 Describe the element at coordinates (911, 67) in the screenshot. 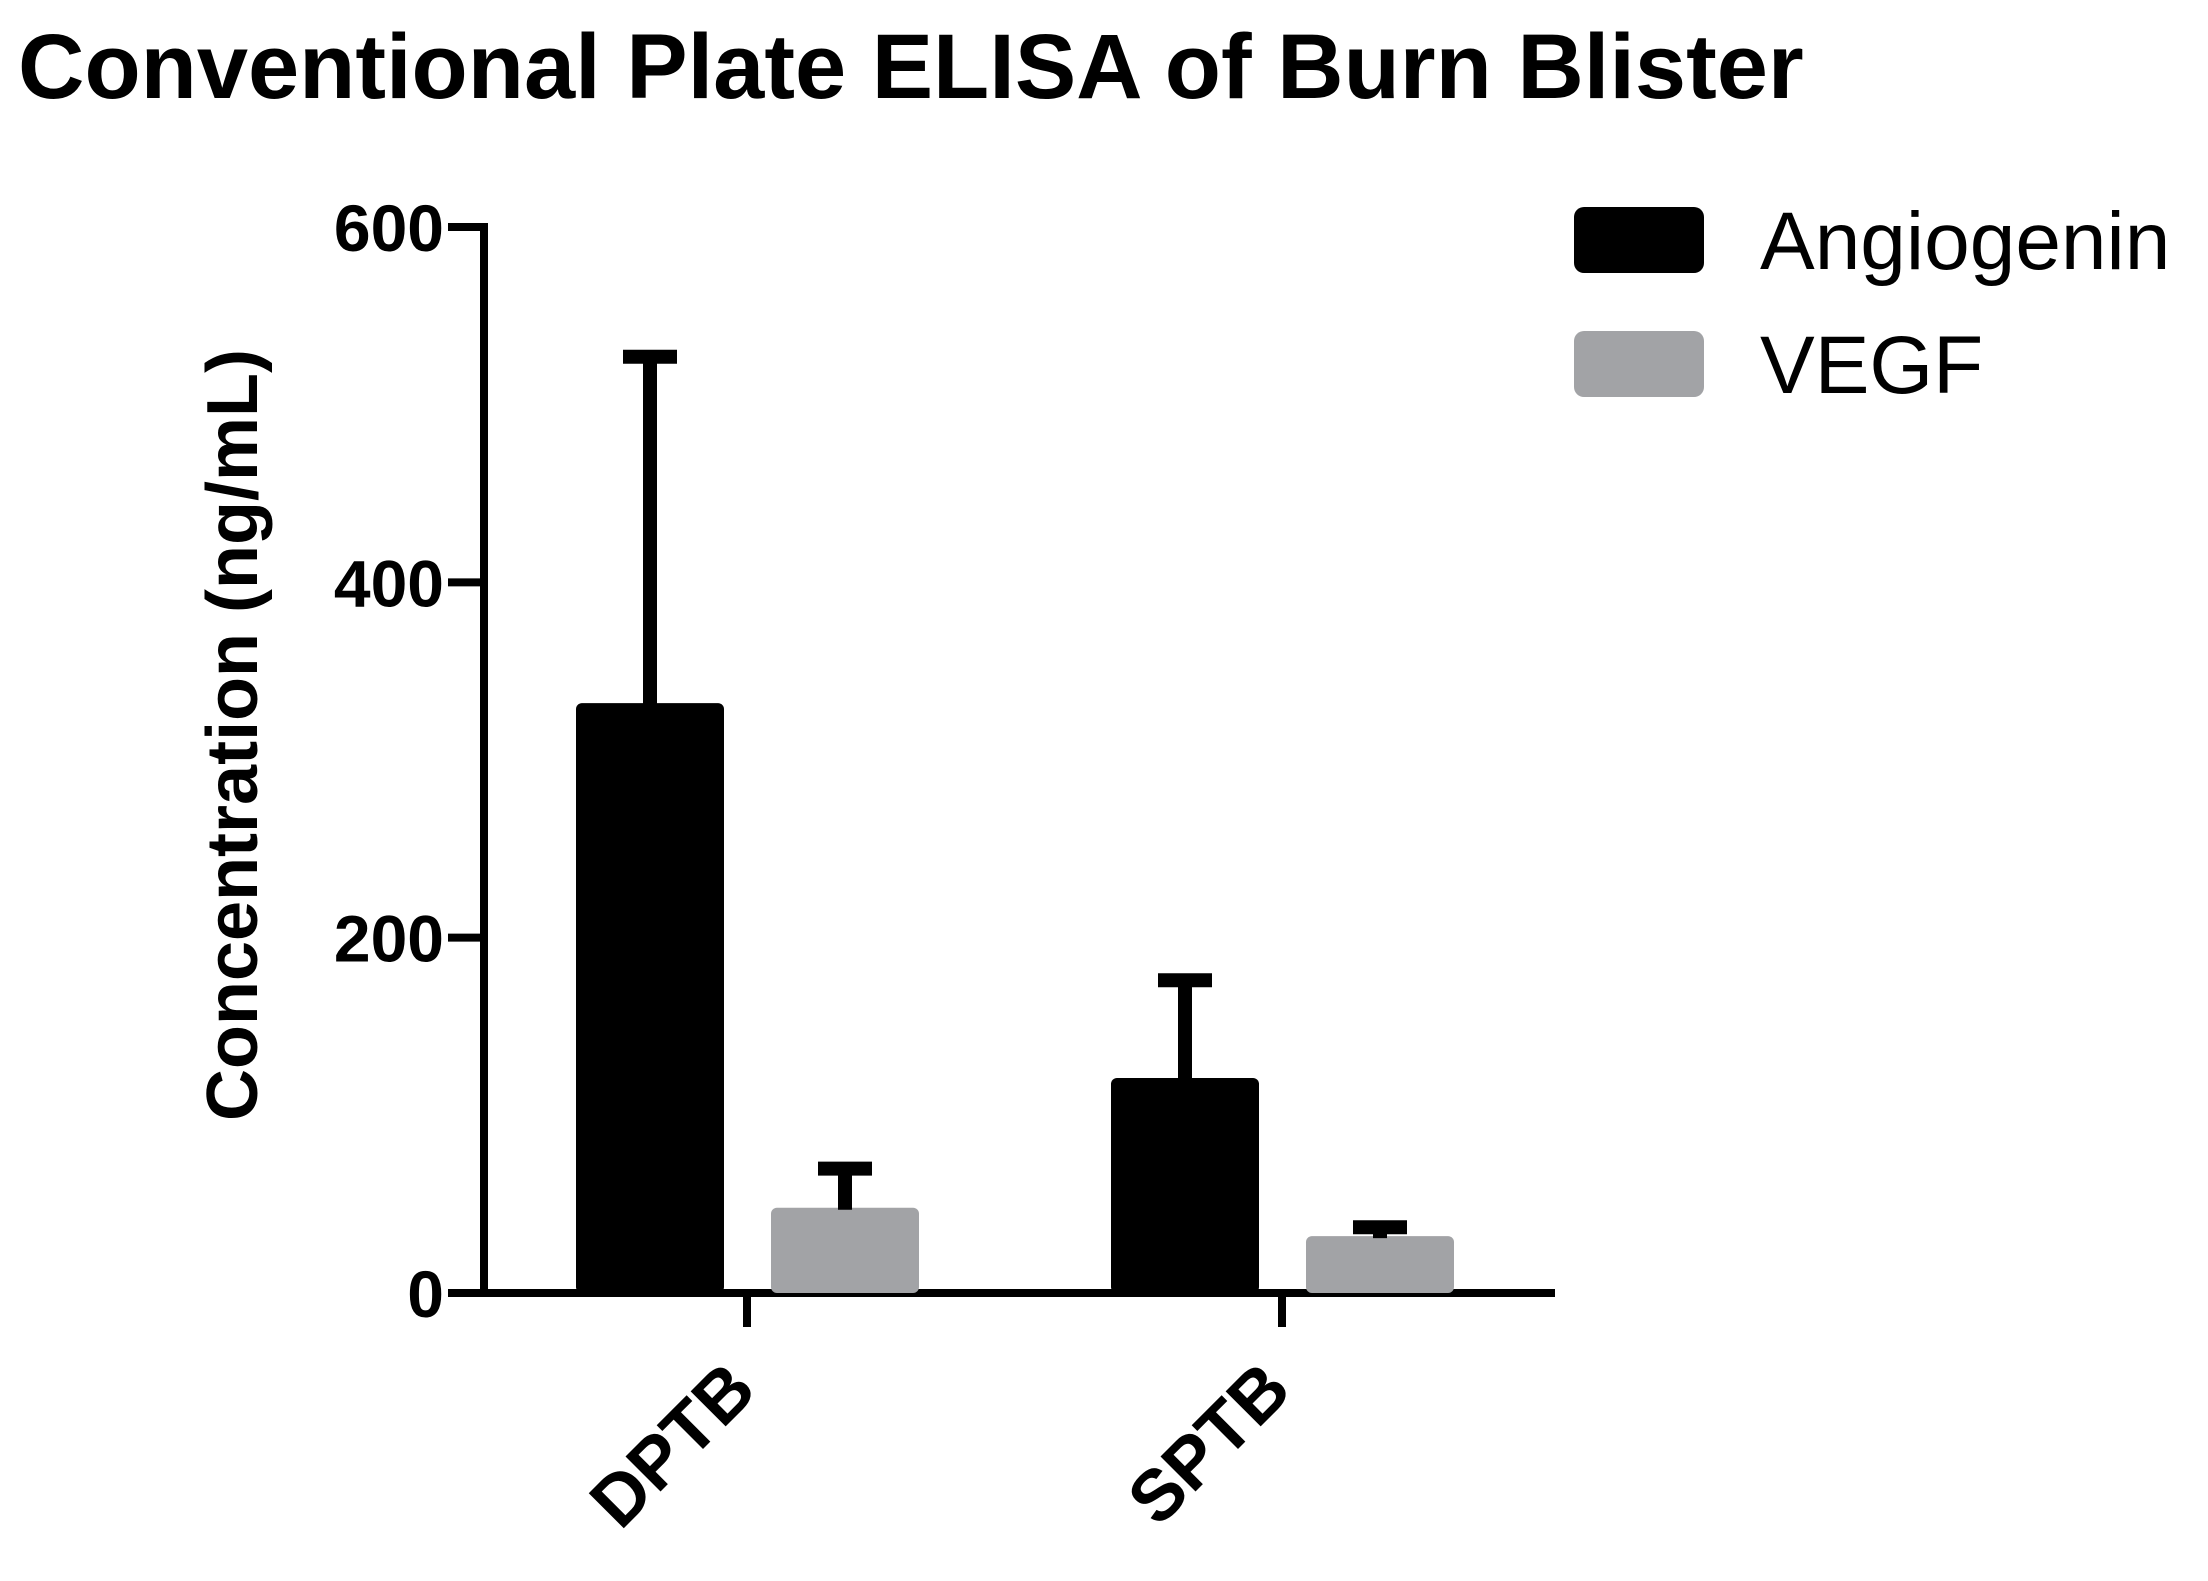

I see `chart-title: Conventional Plate ELISA of Burn Blister` at that location.